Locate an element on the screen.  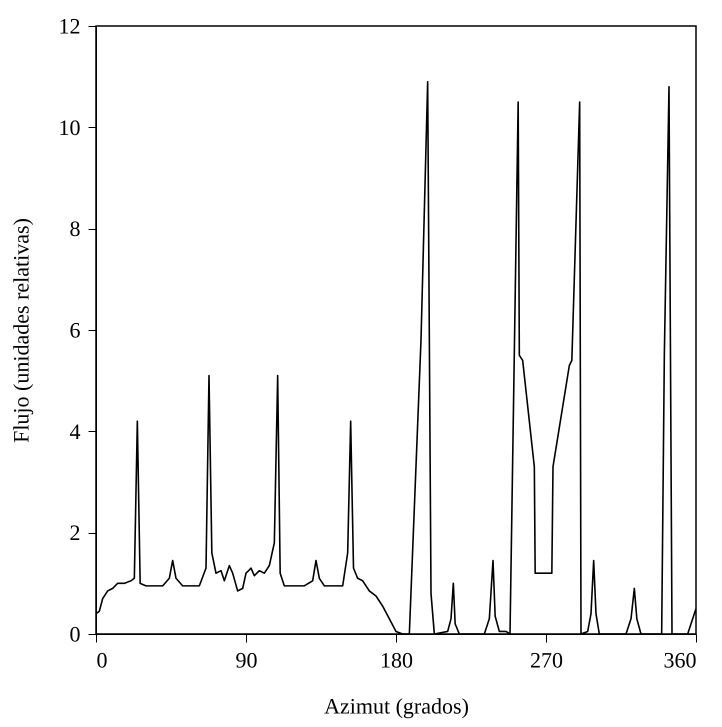
y-axis-title: Flujo (unidades relativas) is located at coordinates (21, 330).